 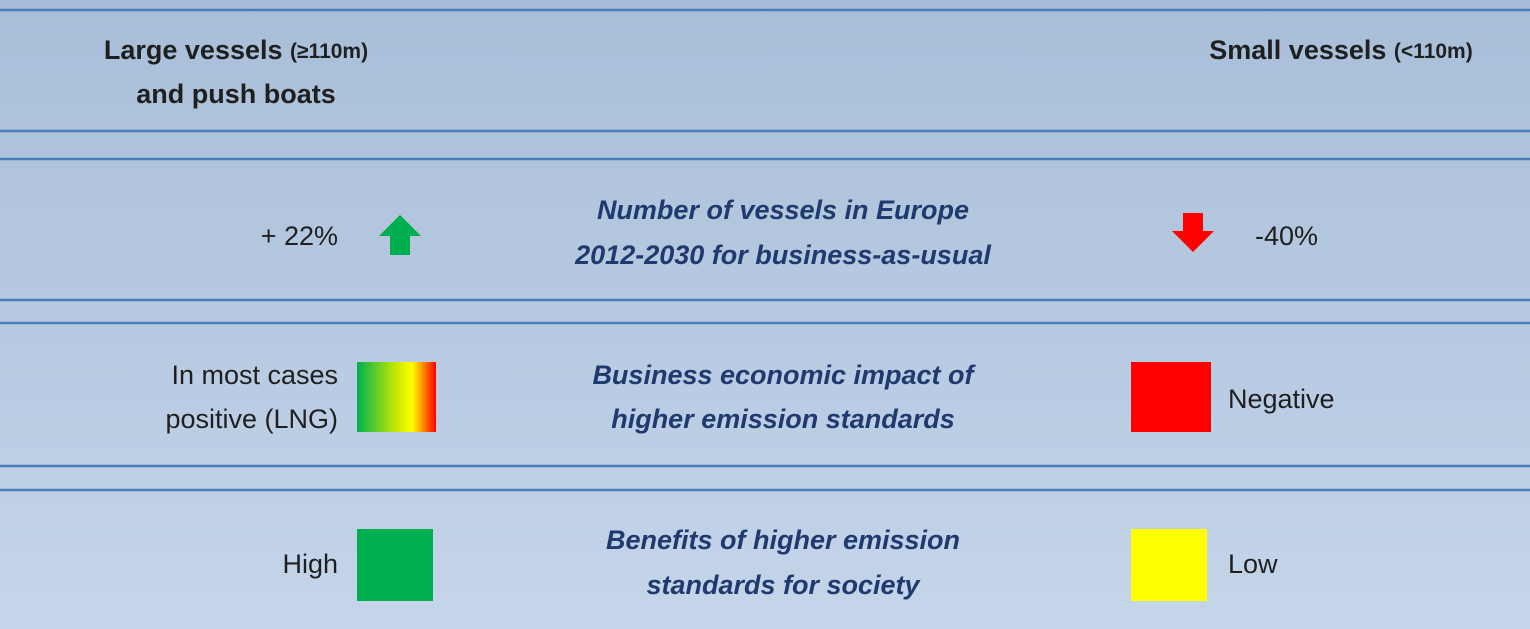 I want to click on left-value: positive (LNG), so click(x=251, y=419).